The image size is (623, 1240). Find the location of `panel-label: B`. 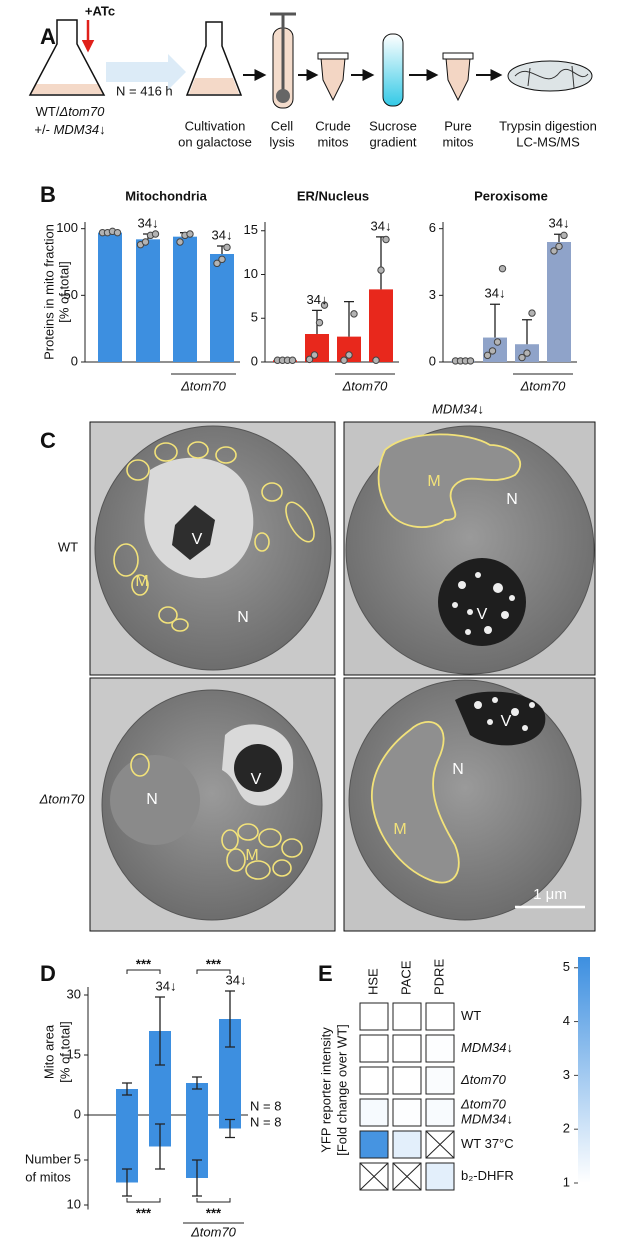

panel-label: B is located at coordinates (48, 194).